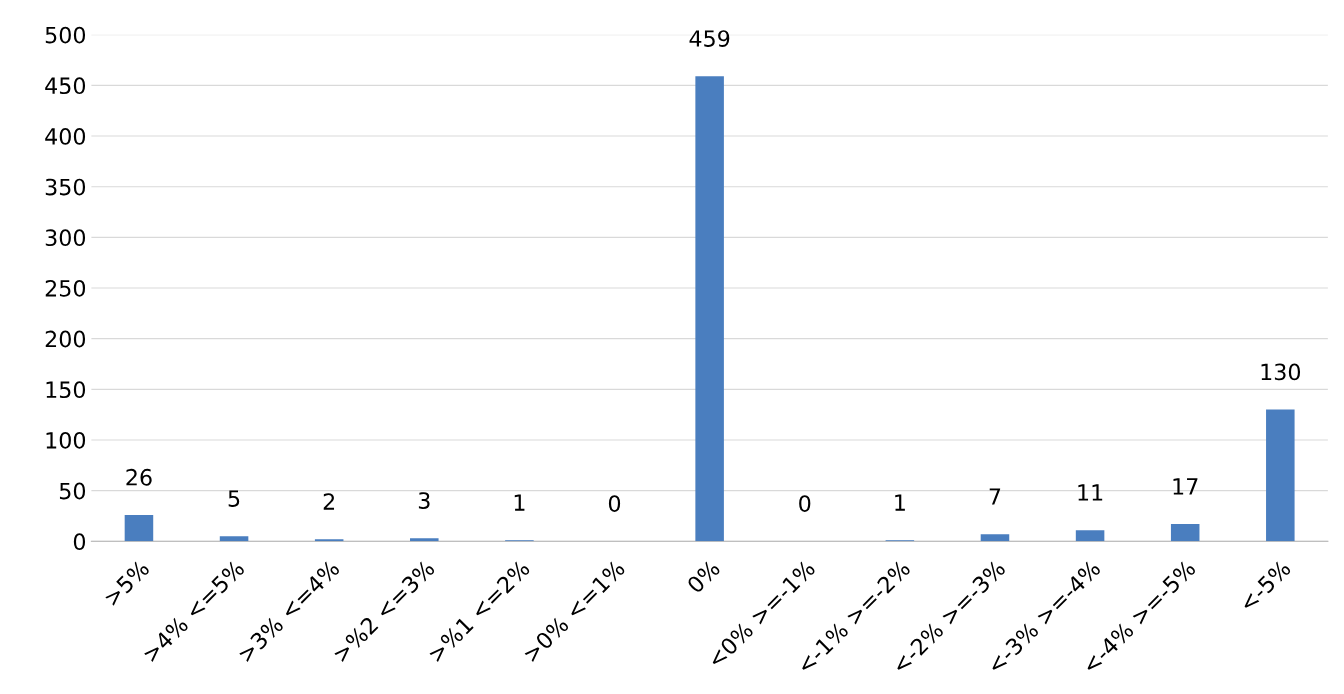 The width and height of the screenshot is (1344, 694). I want to click on y-tick-label: 150, so click(66, 390).